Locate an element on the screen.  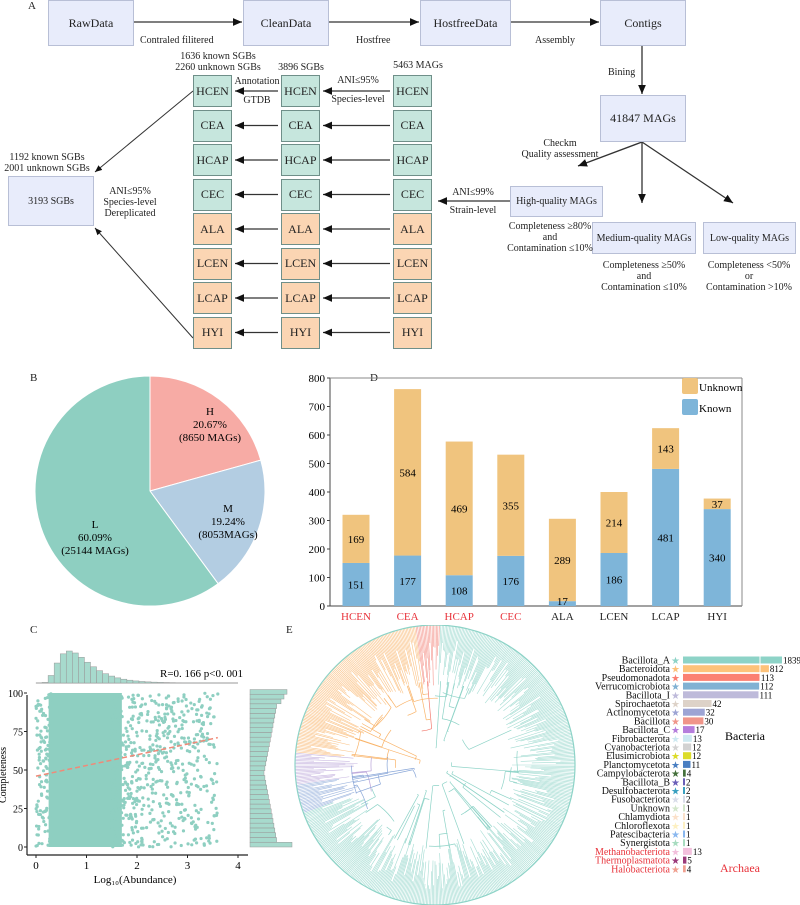
legend-swatch-known is located at coordinates (690, 407).